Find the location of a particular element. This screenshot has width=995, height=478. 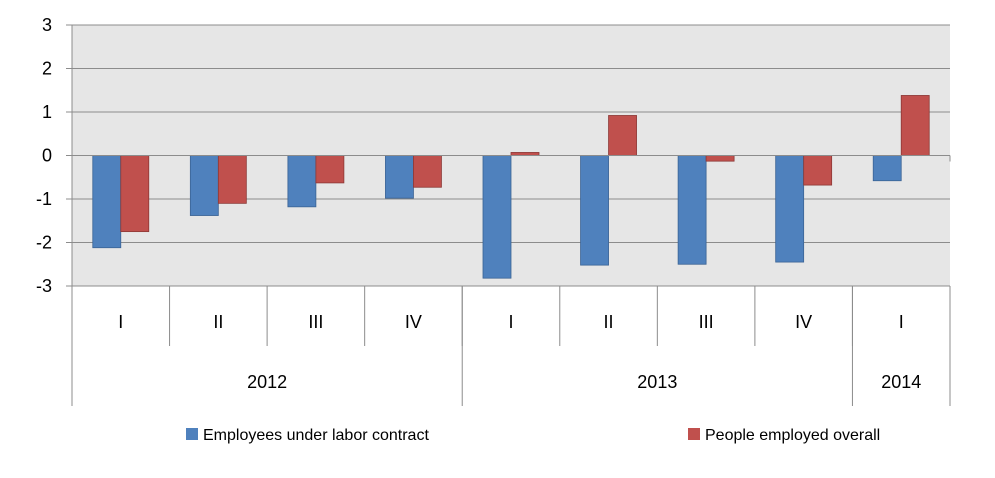

y-tick-label: -3 is located at coordinates (44, 286).